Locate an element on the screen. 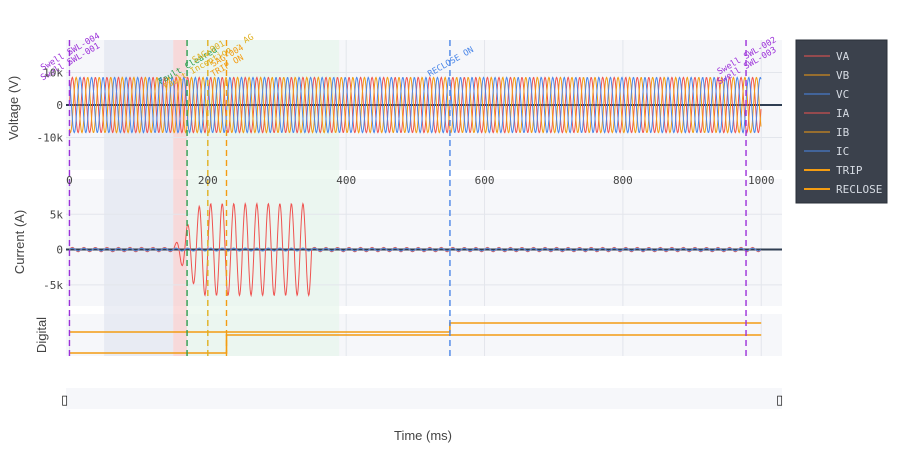  legend: VA VB VC IA IB IC TRIP RECLOSE is located at coordinates (841, 121).